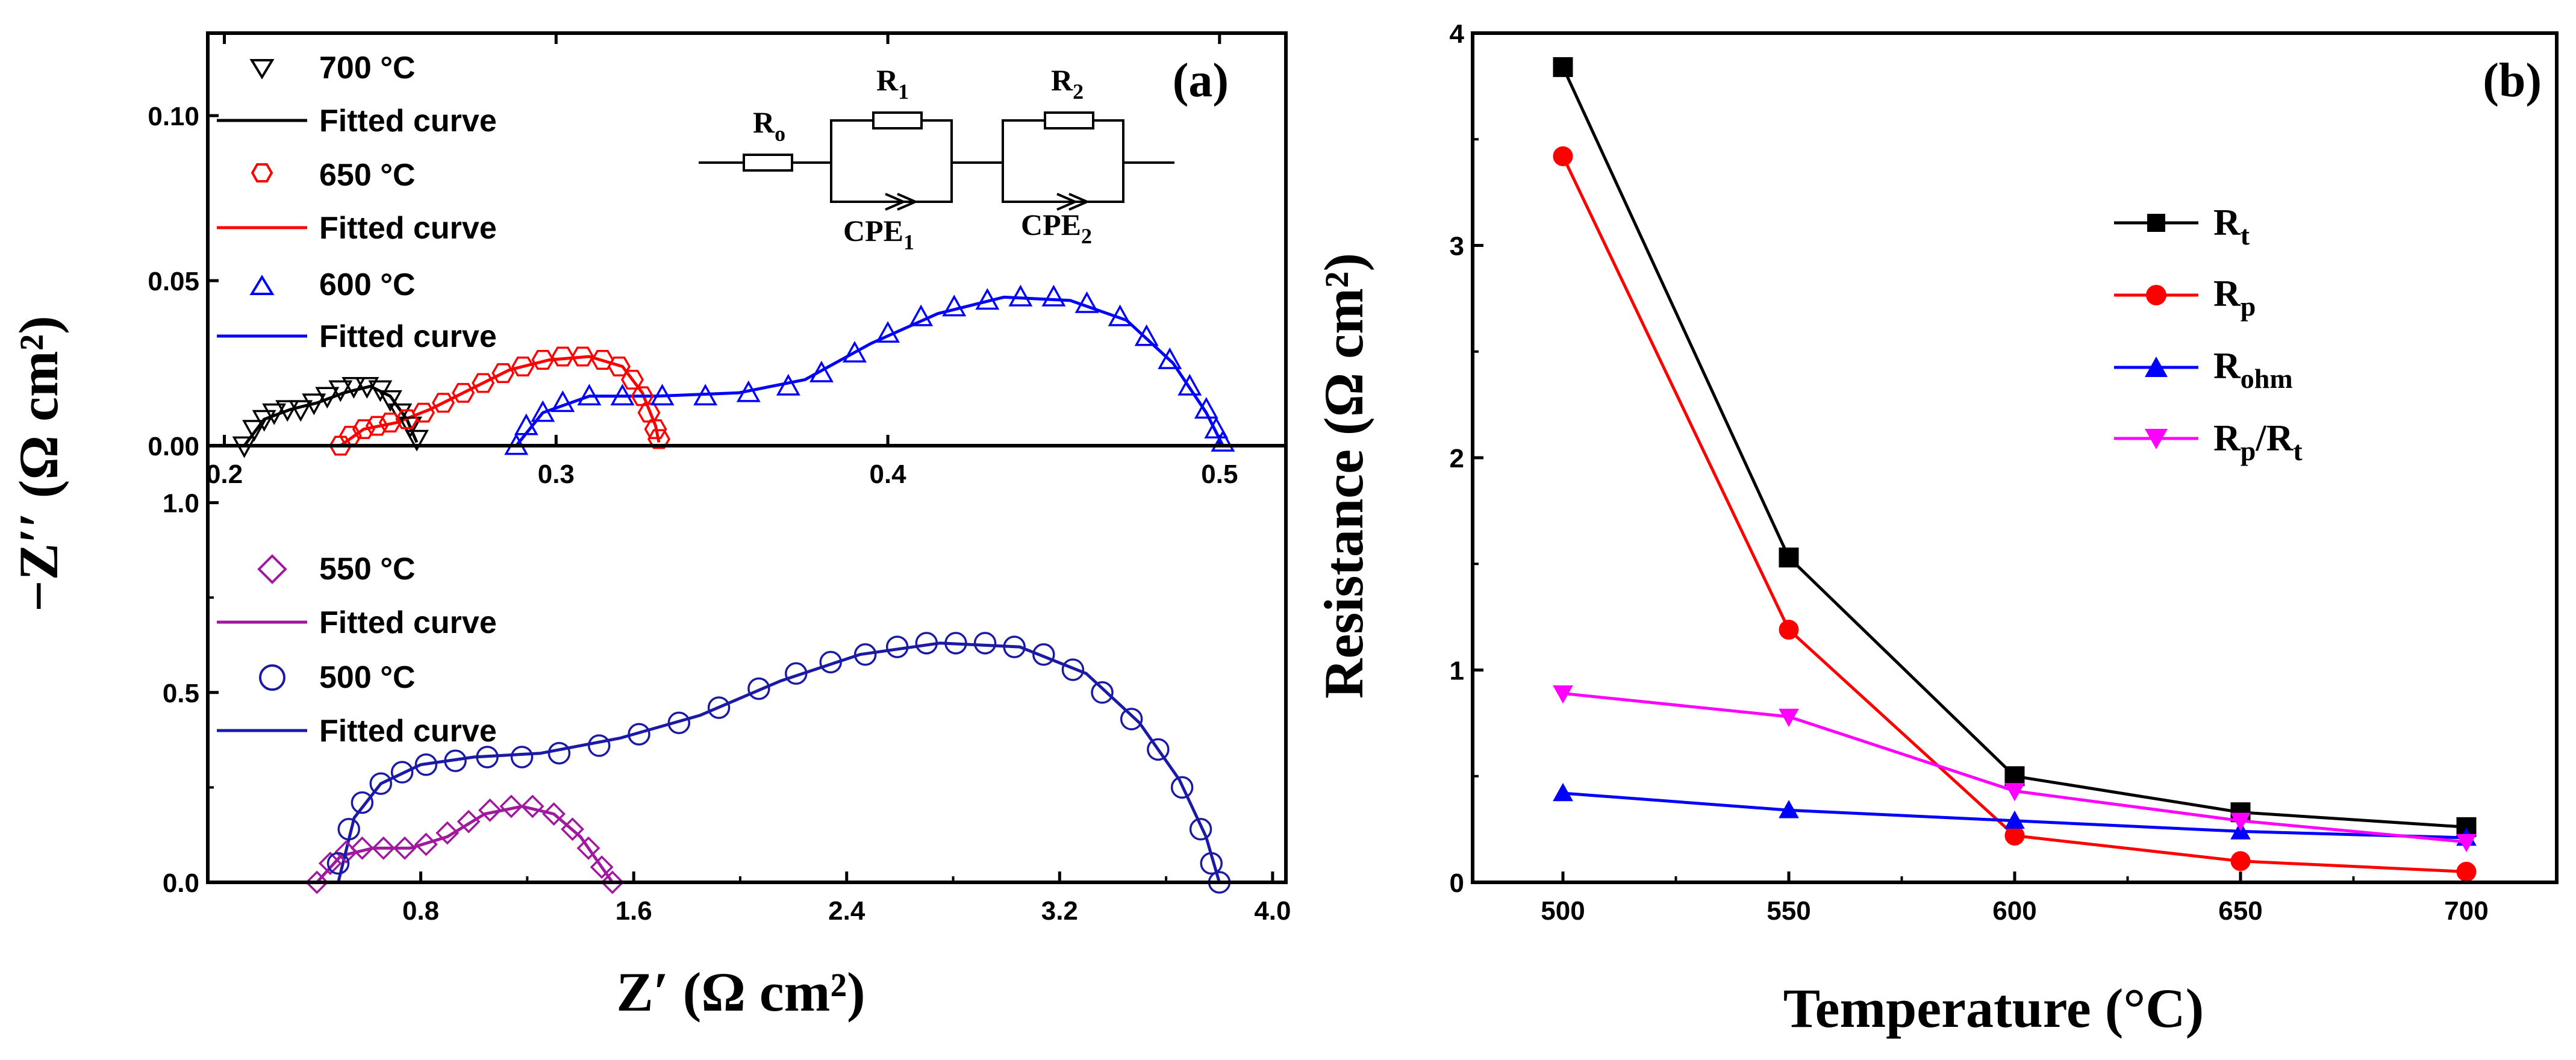 The image size is (2576, 1060). What do you see at coordinates (2258, 442) in the screenshot?
I see `legend-label-rp-rt: Rp/Rt` at bounding box center [2258, 442].